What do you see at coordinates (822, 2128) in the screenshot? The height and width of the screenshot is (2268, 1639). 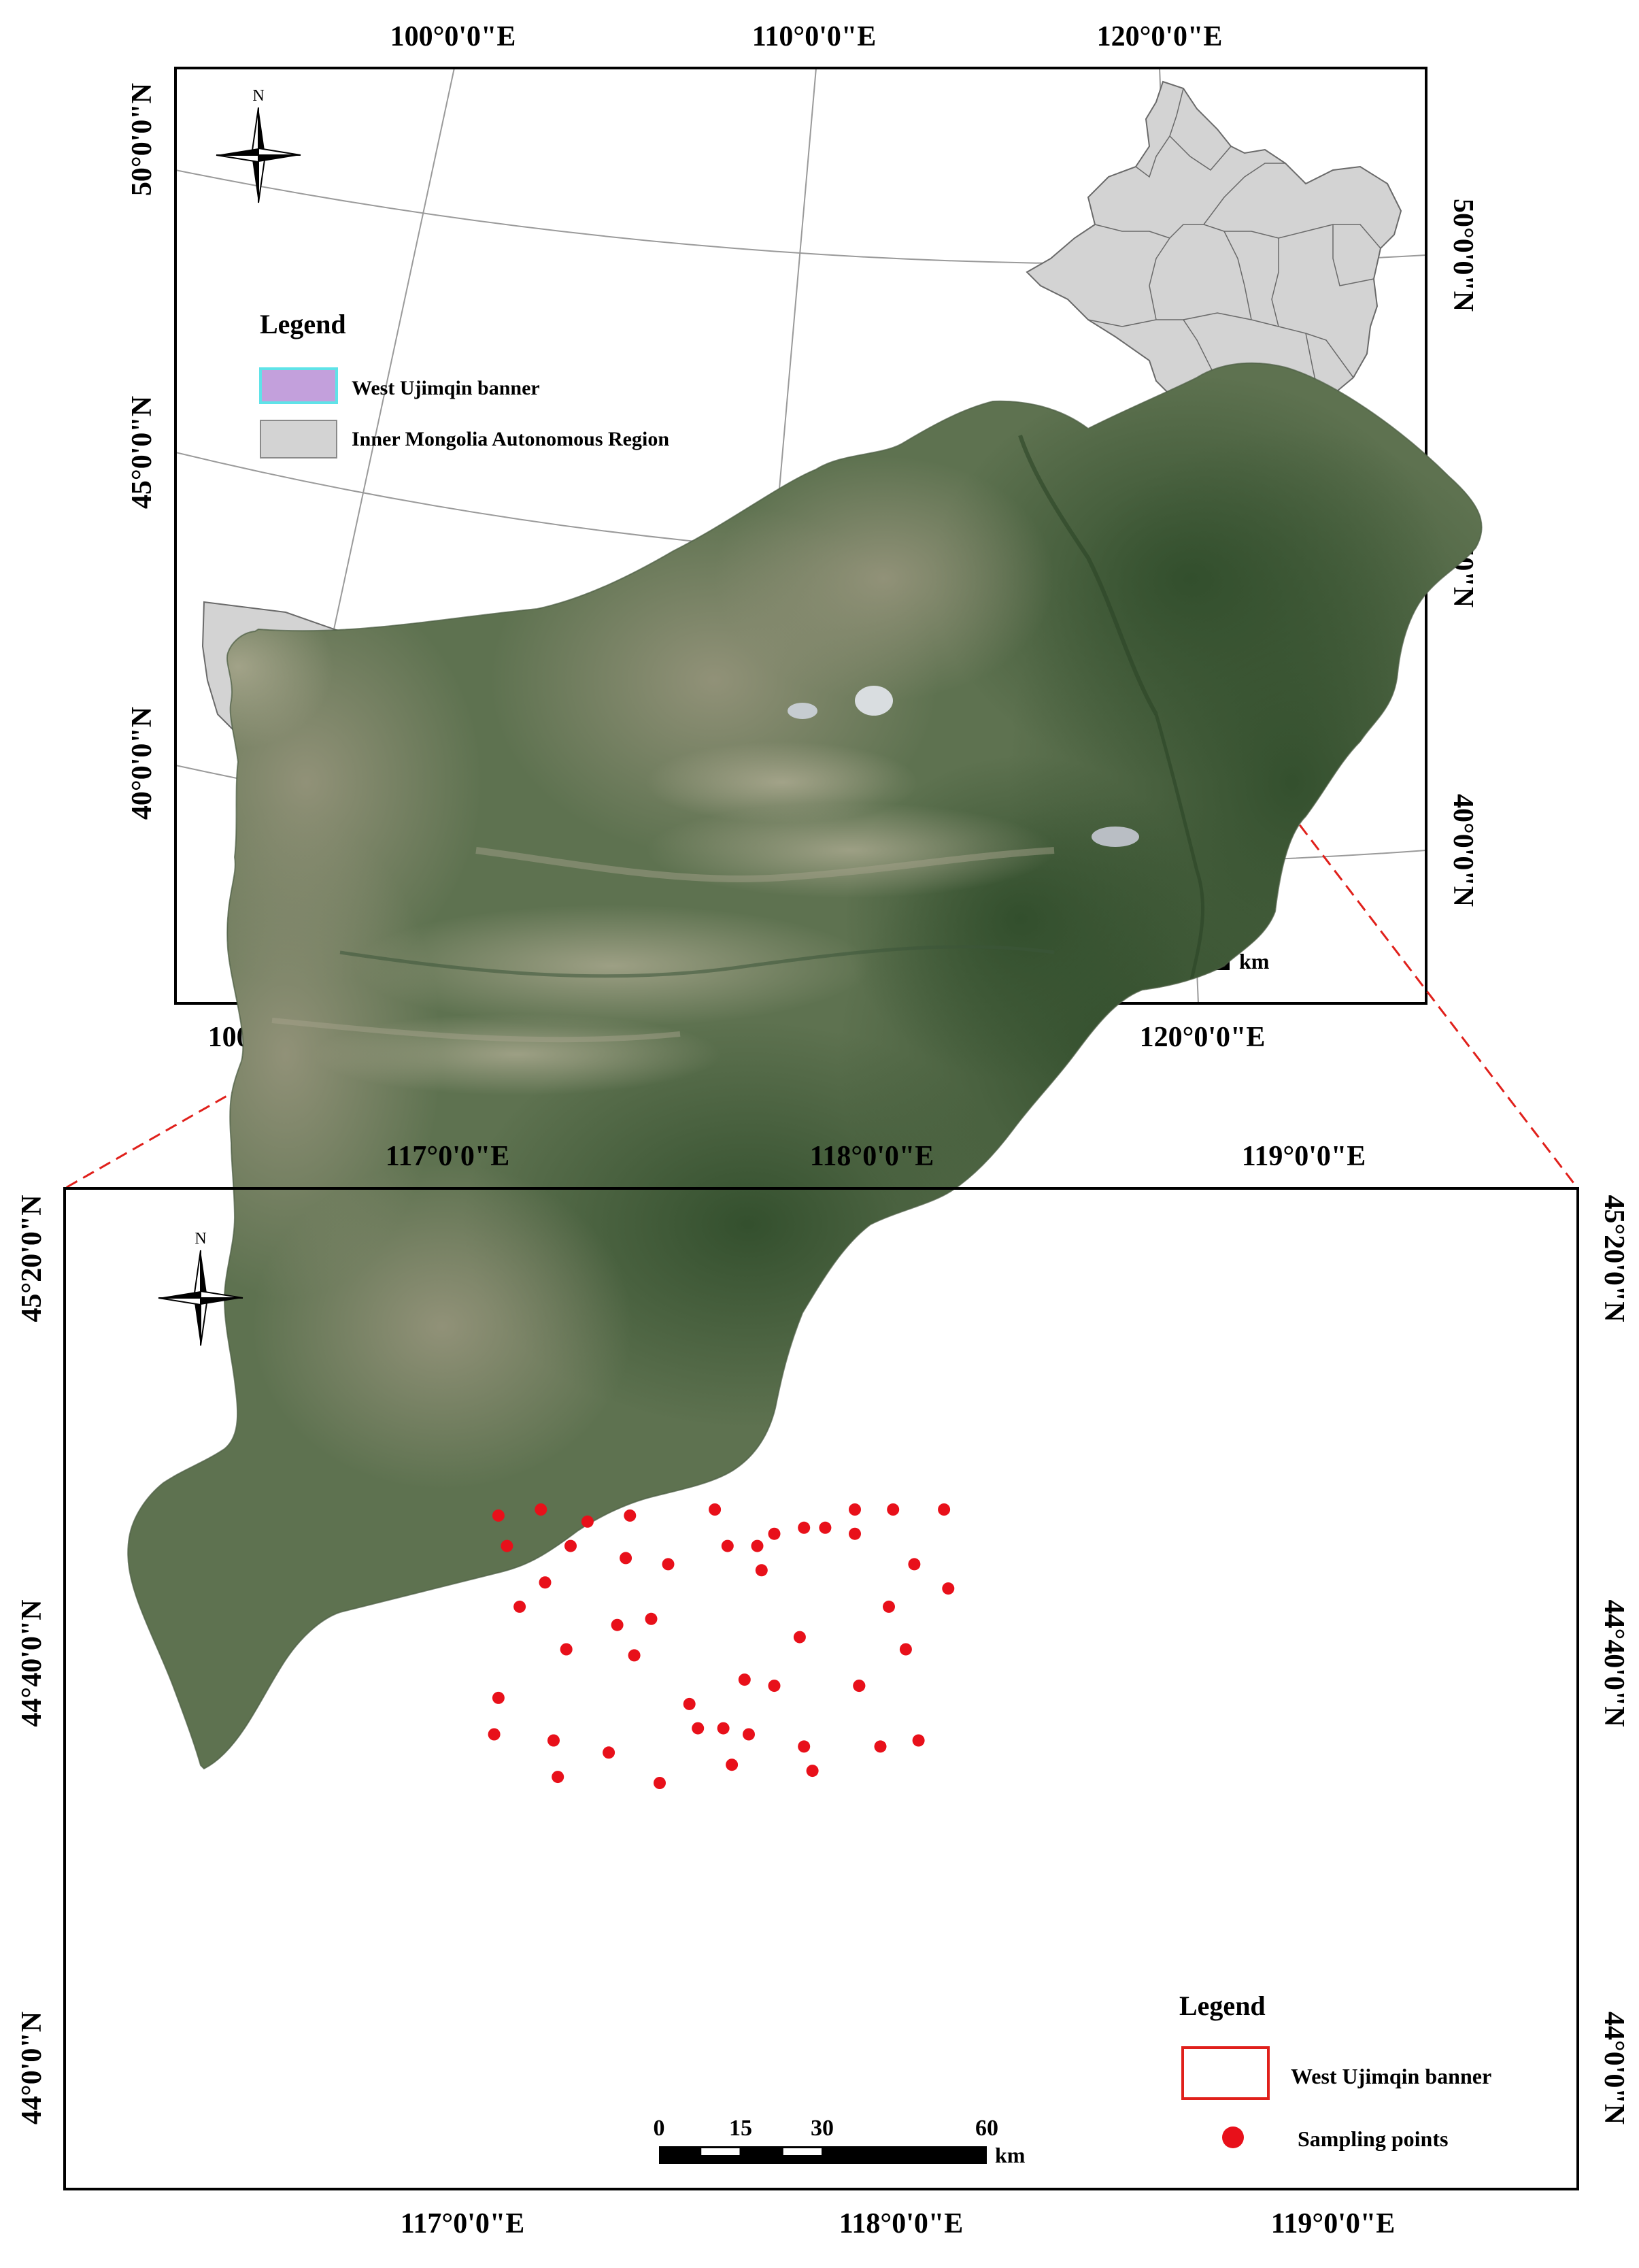 I see `scale-tick-label: 30` at bounding box center [822, 2128].